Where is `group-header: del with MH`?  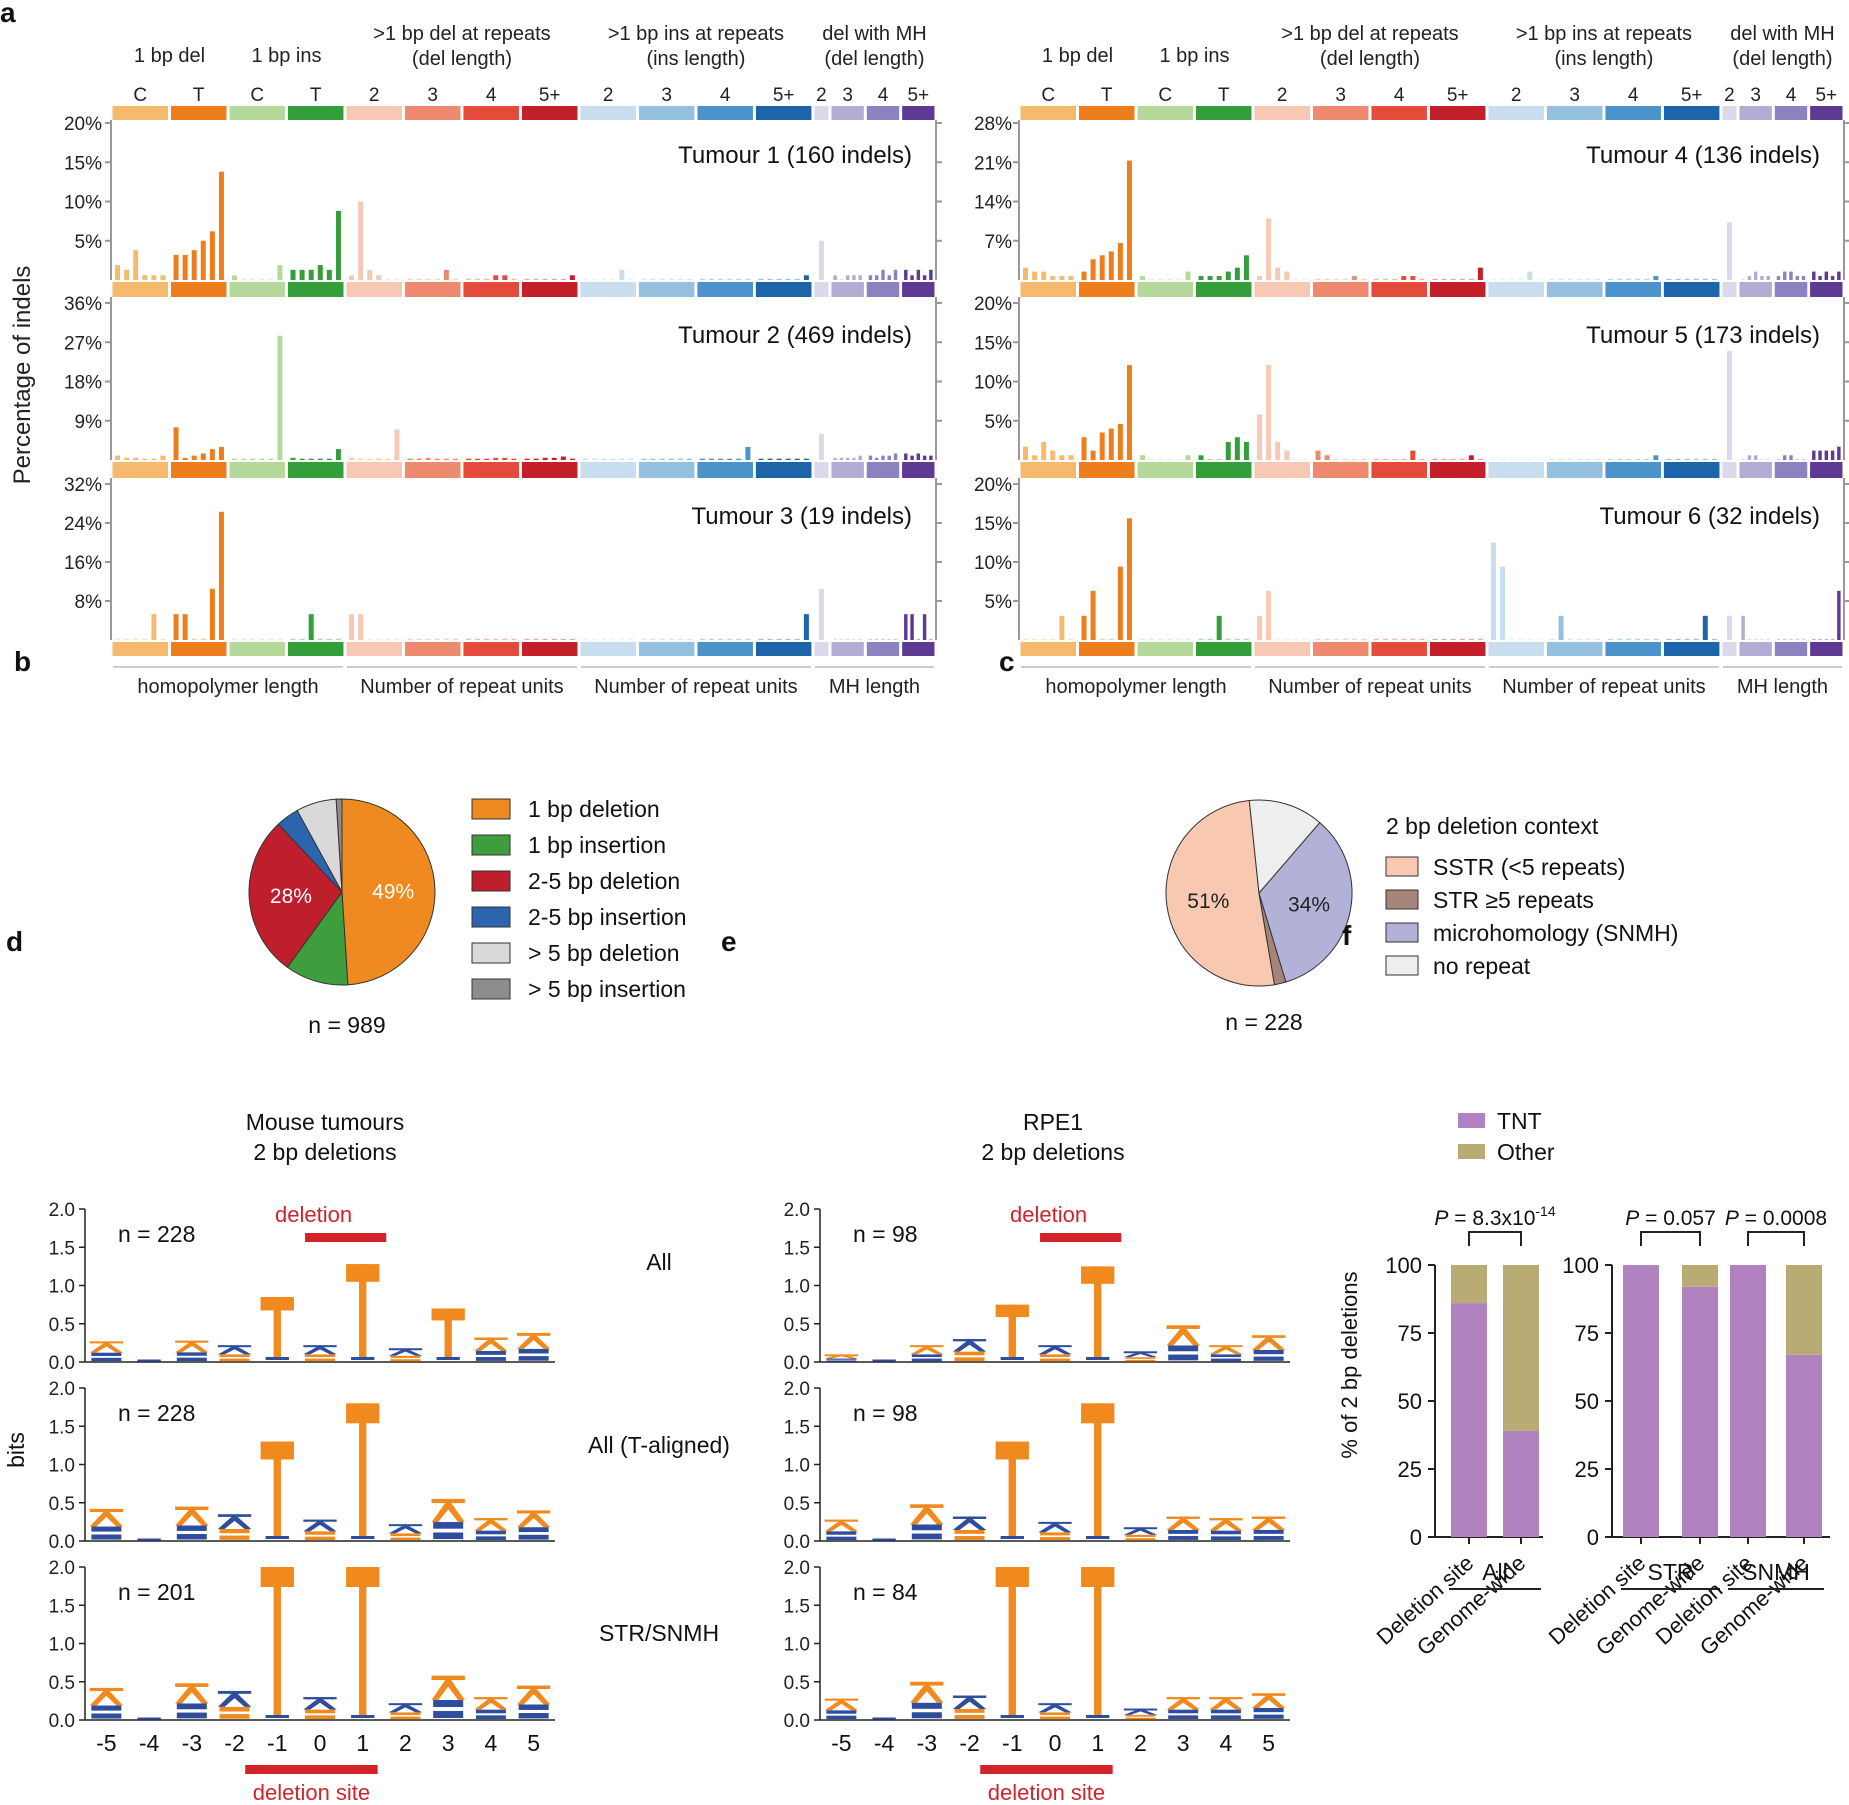 group-header: del with MH is located at coordinates (874, 34).